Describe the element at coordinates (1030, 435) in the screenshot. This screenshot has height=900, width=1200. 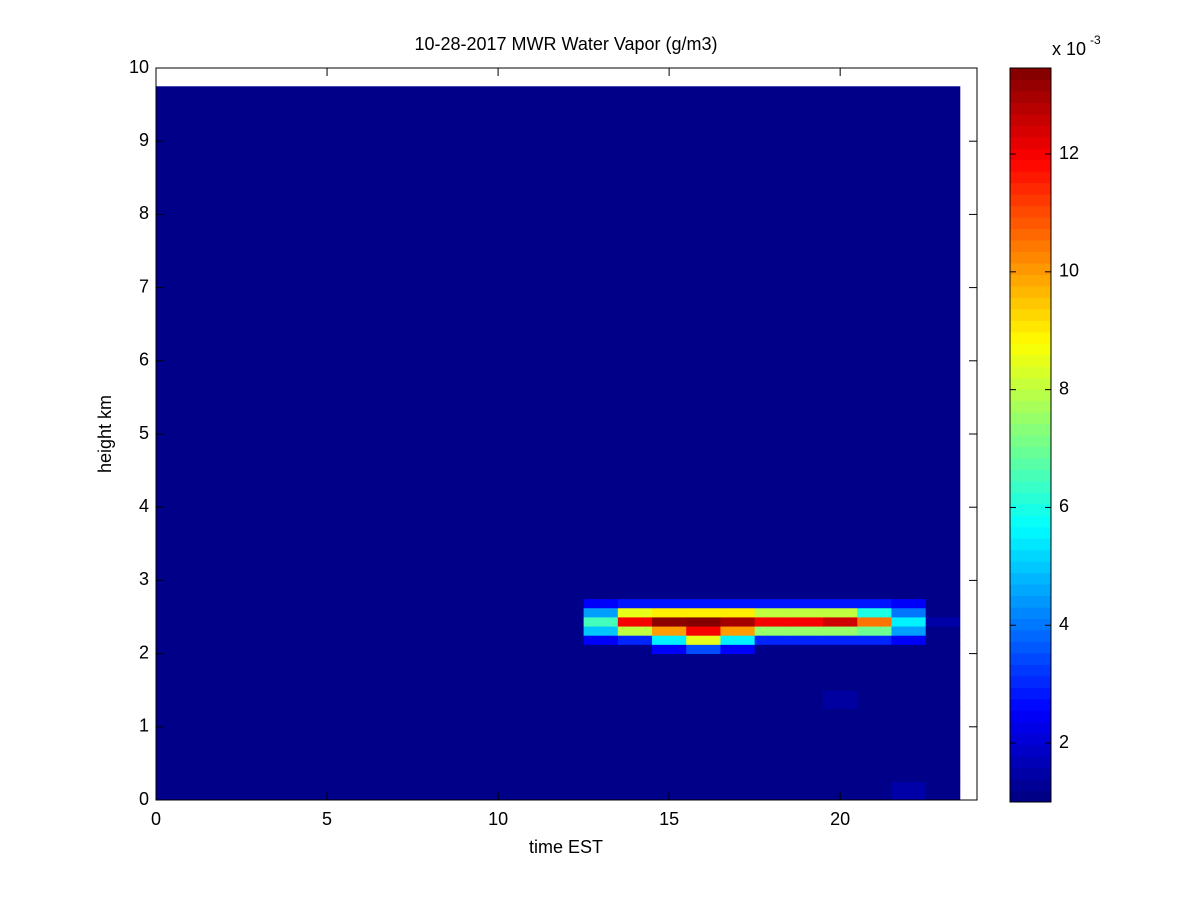
I see `colorbar-box` at that location.